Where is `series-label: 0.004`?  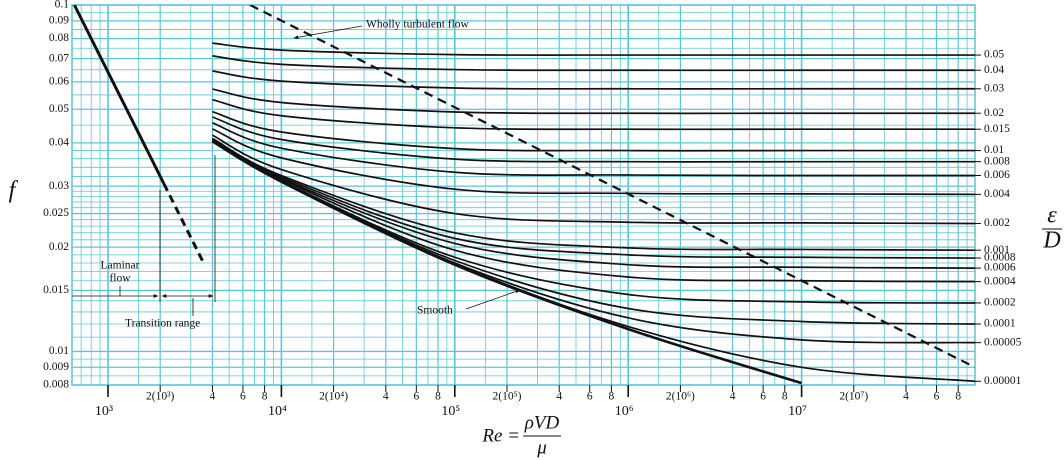 series-label: 0.004 is located at coordinates (997, 194).